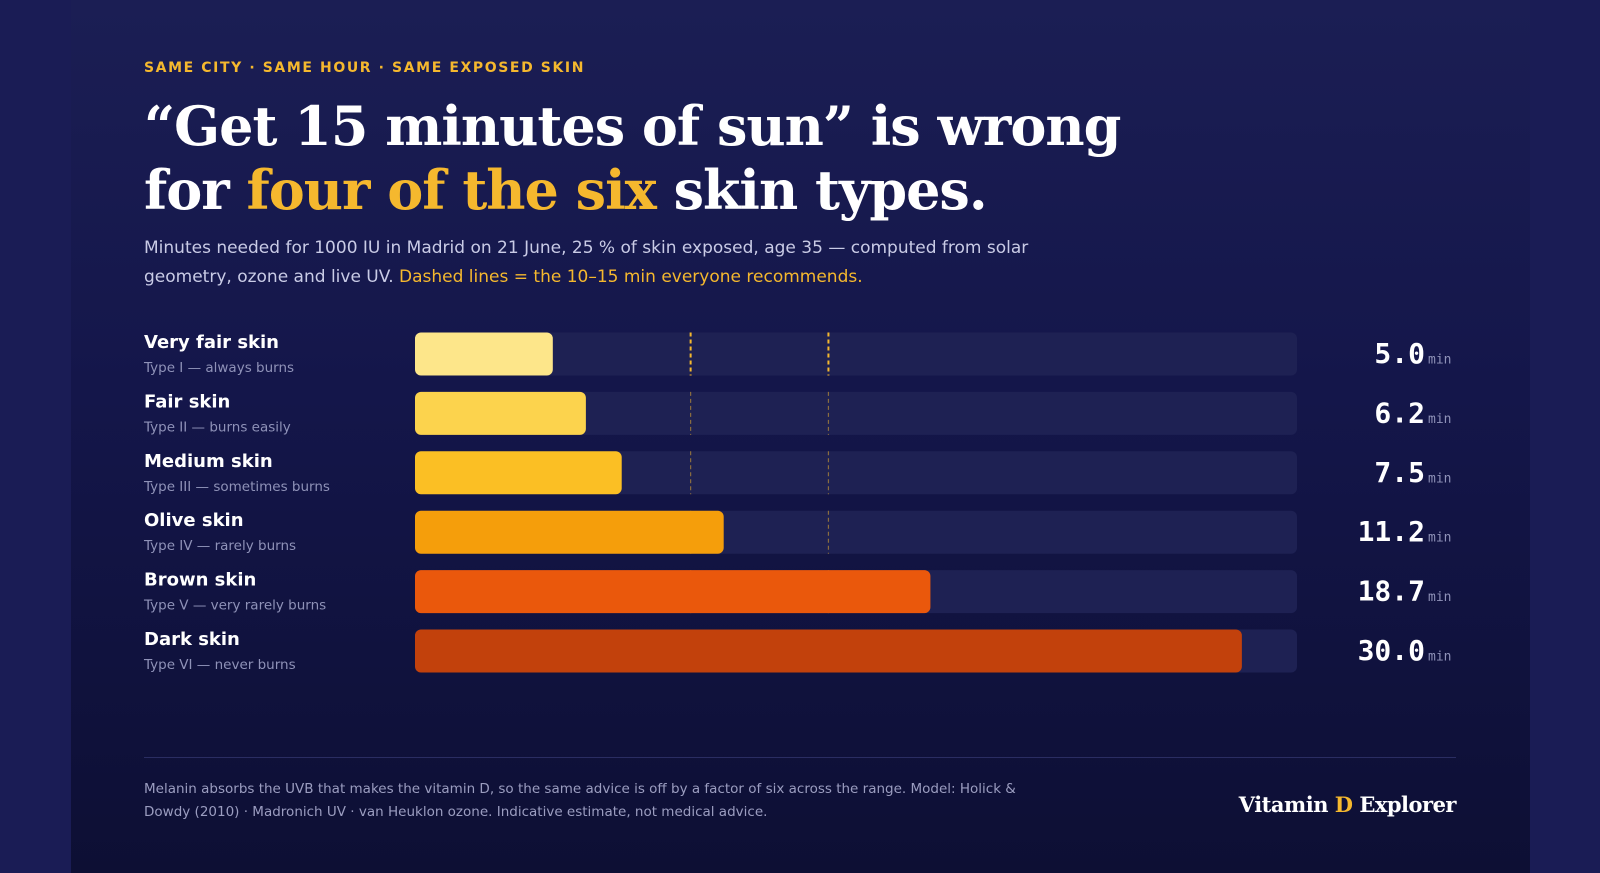 This screenshot has height=873, width=1600. Describe the element at coordinates (187, 401) in the screenshot. I see `category-label: Fair skin` at that location.